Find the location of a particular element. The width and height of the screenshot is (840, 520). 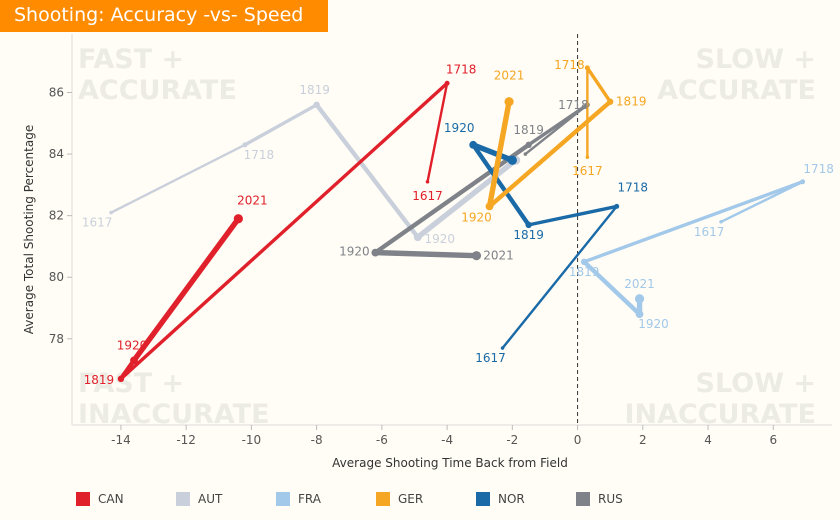

x-tick-label: -4 is located at coordinates (447, 440).